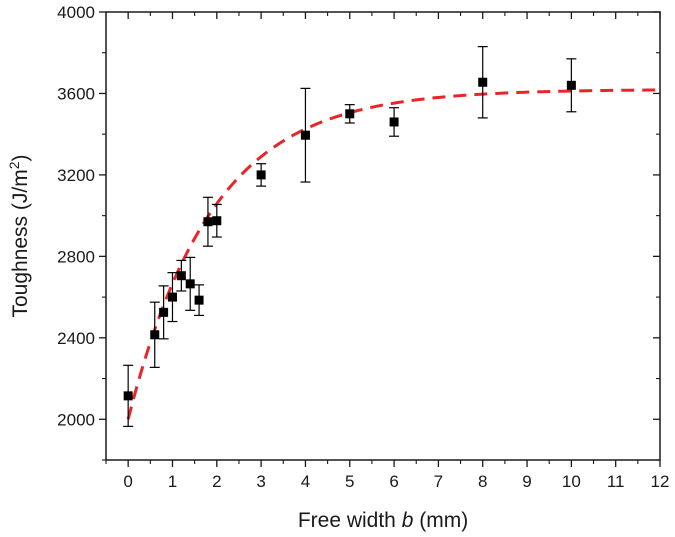  I want to click on x-tick-label: 12, so click(660, 481).